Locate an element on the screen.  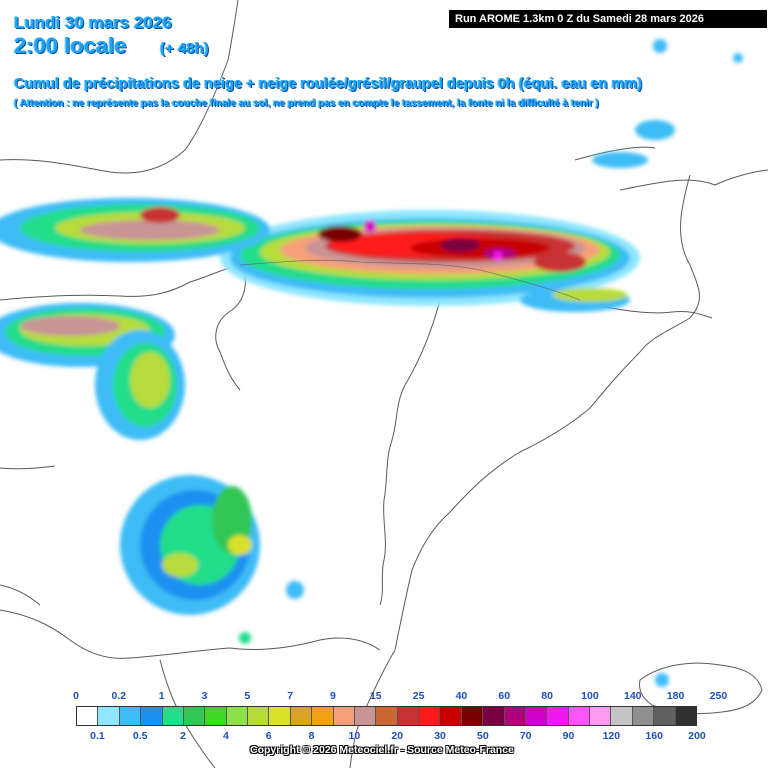
color-legend is located at coordinates (386, 716).